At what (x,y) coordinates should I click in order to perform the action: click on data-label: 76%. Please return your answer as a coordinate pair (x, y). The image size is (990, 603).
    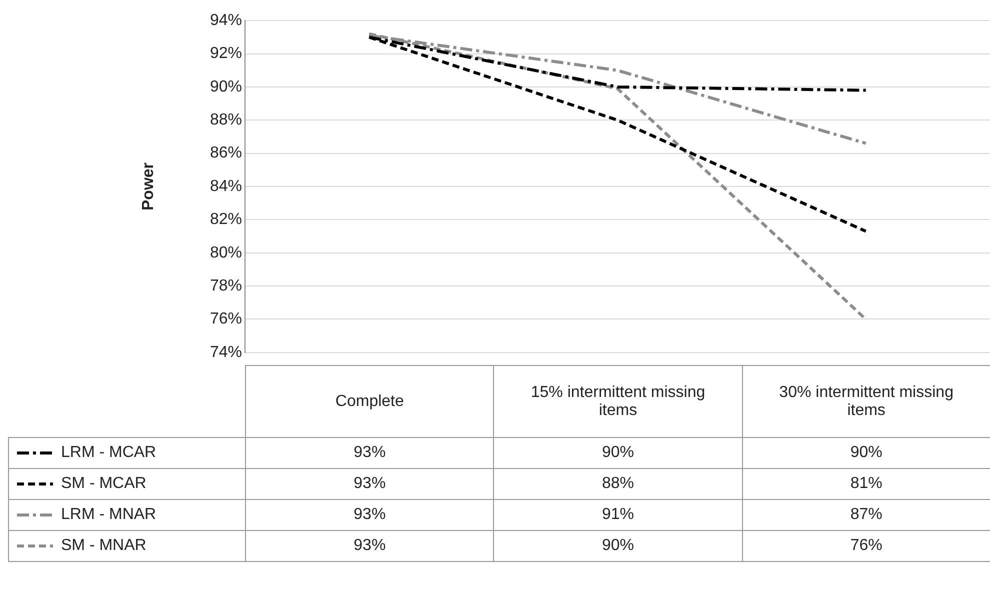
    Looking at the image, I should click on (866, 546).